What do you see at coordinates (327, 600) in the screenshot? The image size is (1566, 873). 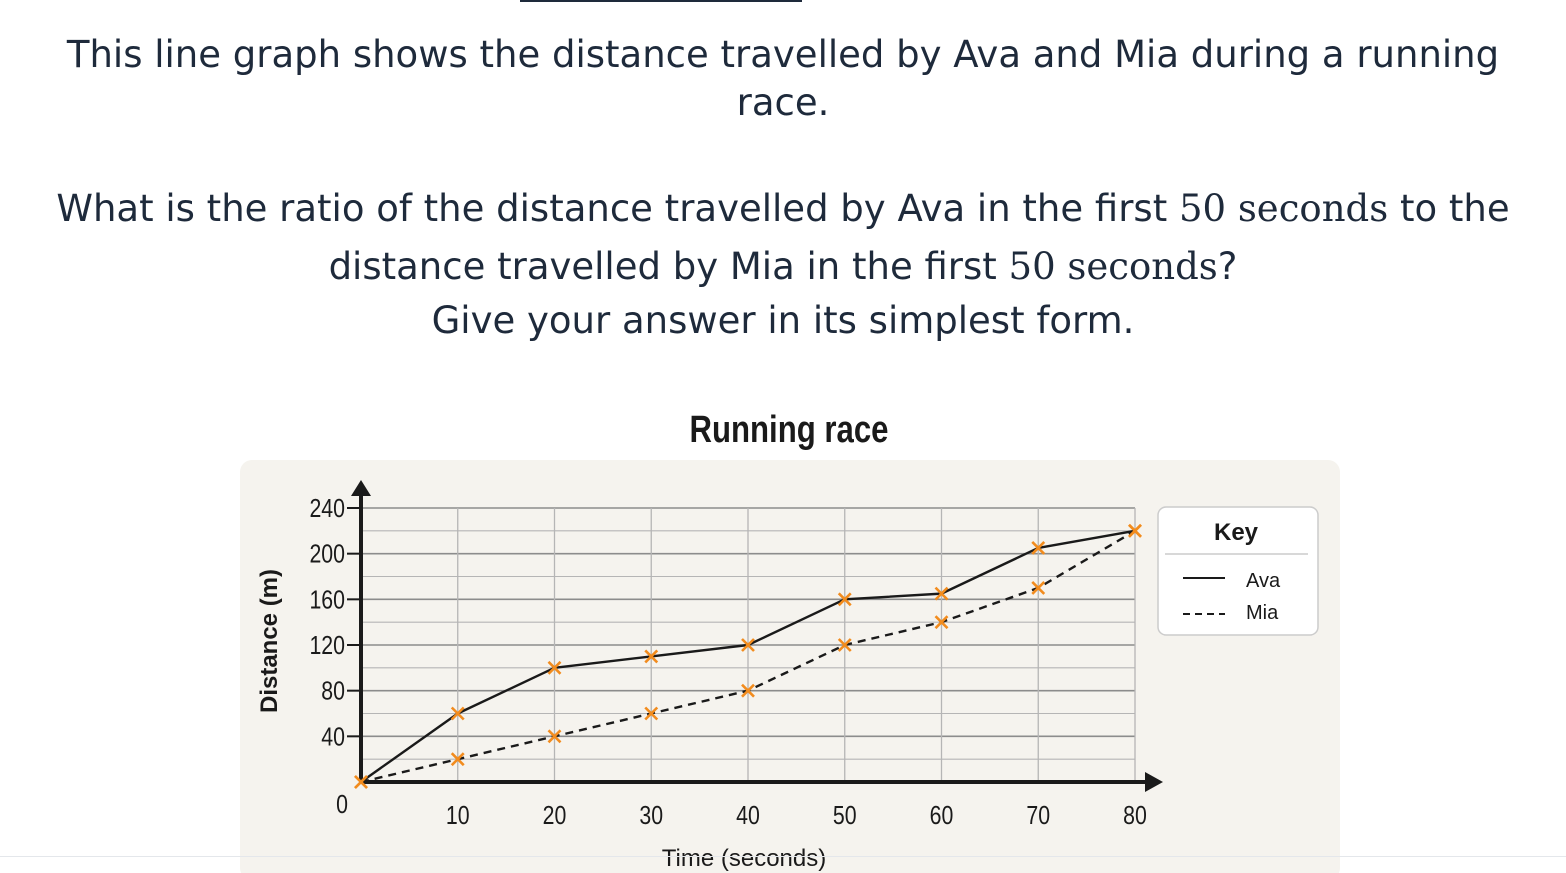 I see `y-tick-label: 160` at bounding box center [327, 600].